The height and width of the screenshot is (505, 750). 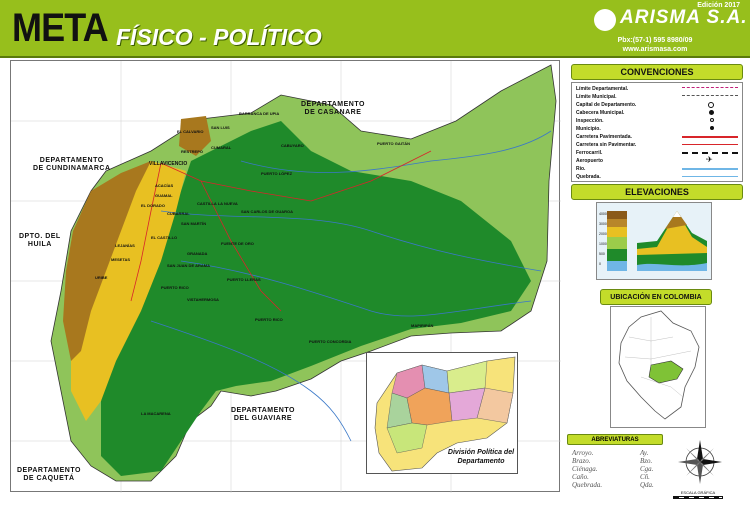 What do you see at coordinates (709, 159) in the screenshot?
I see `airplane-icon: ✈` at bounding box center [709, 159].